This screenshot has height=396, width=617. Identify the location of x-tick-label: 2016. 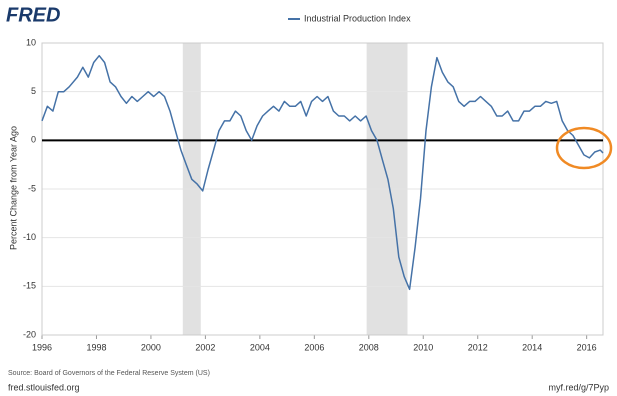
(587, 347).